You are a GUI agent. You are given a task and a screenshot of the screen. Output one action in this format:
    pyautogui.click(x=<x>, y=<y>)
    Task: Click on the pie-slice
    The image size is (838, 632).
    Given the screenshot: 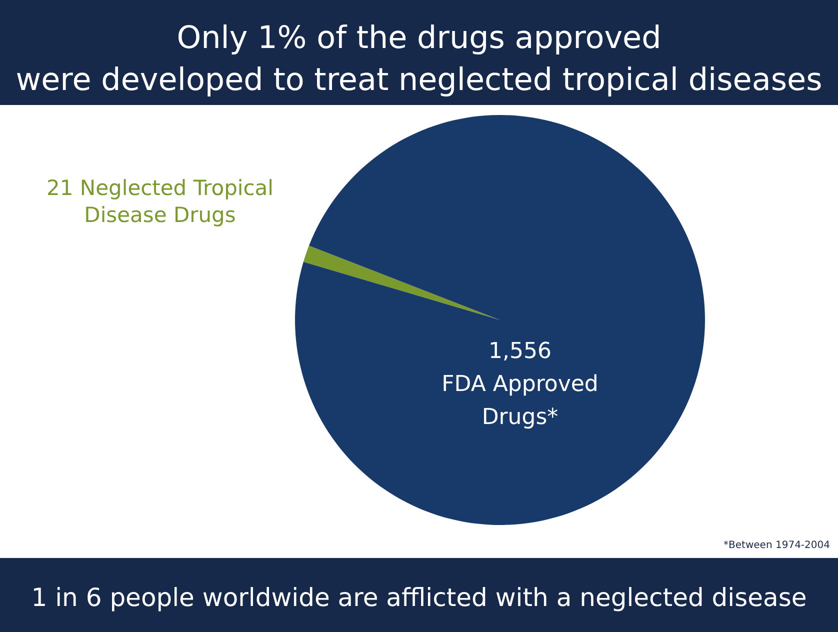 What is the action you would take?
    pyautogui.click(x=401, y=283)
    